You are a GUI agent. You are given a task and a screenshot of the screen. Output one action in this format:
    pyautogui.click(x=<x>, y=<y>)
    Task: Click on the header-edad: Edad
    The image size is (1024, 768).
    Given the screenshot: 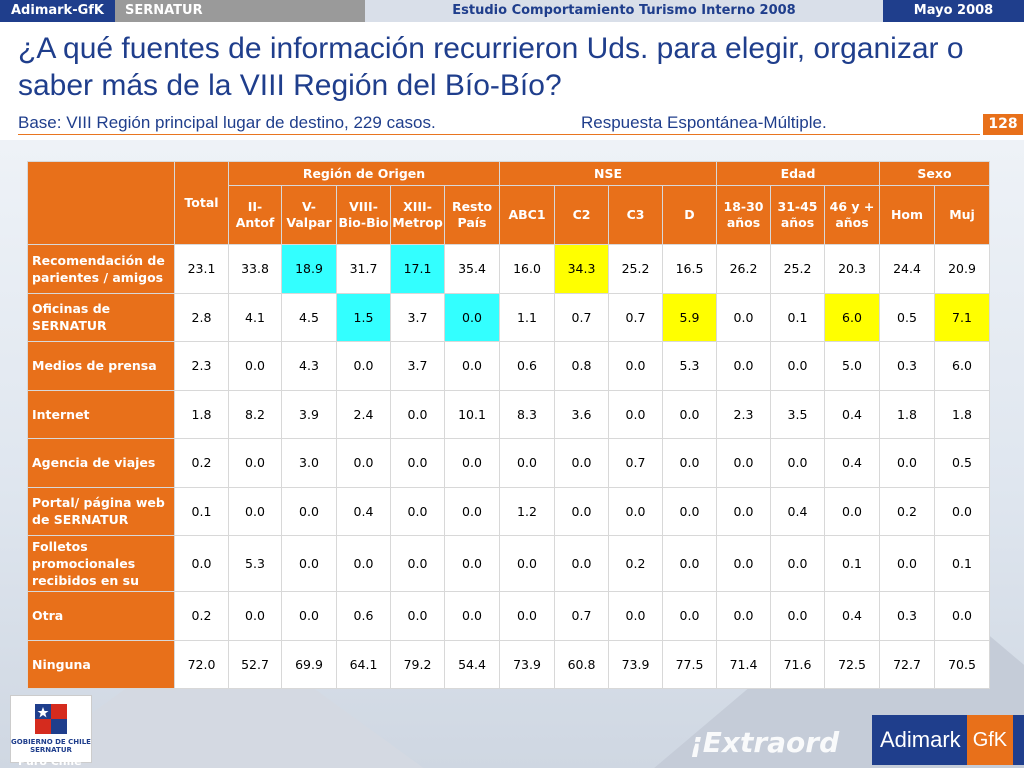 What is the action you would take?
    pyautogui.click(x=798, y=173)
    